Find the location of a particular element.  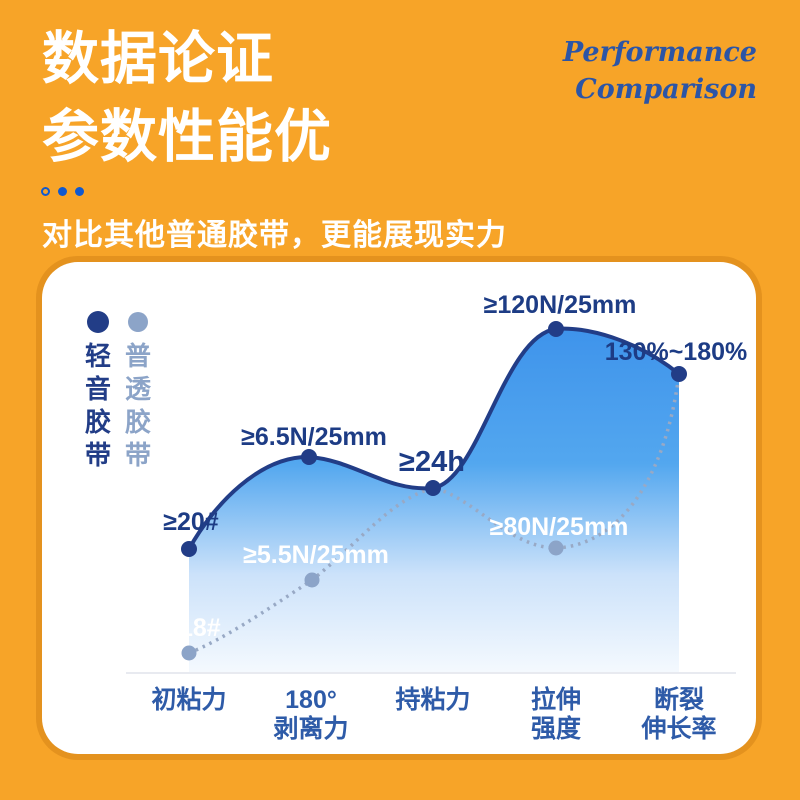

dot-hollow-icon is located at coordinates (45, 191).